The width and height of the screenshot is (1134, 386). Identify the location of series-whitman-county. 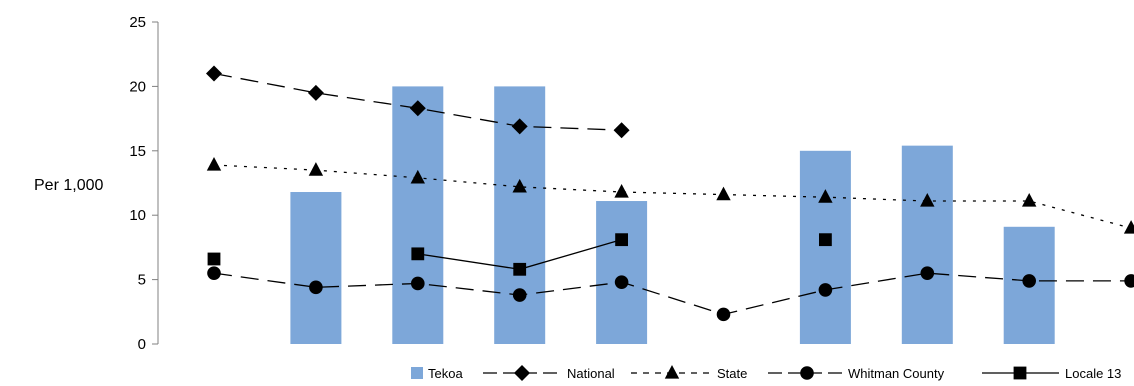
(670, 294).